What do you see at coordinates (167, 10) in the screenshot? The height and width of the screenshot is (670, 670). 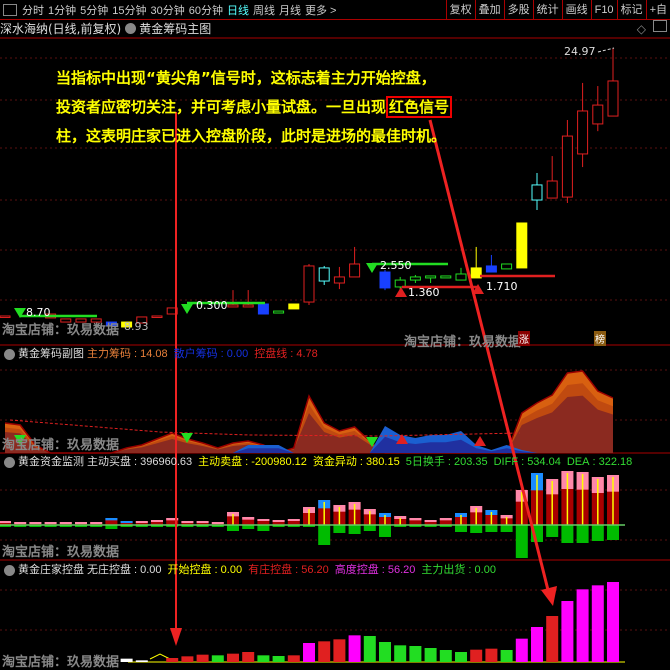 I see `period-tab: 30分钟` at bounding box center [167, 10].